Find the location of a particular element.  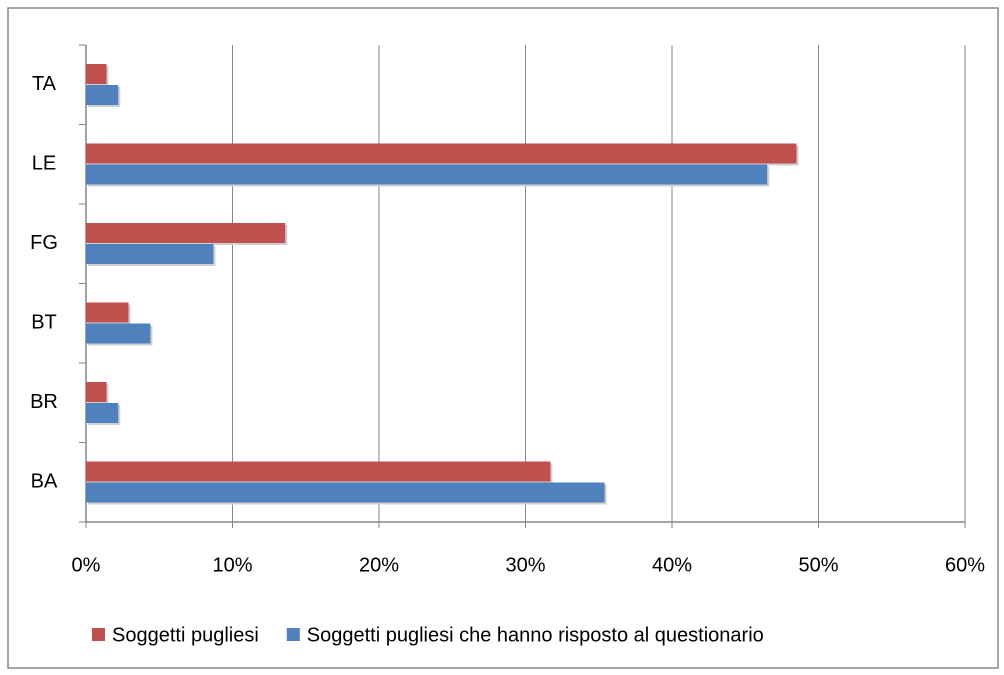

x-tick-label: 20% is located at coordinates (379, 565).